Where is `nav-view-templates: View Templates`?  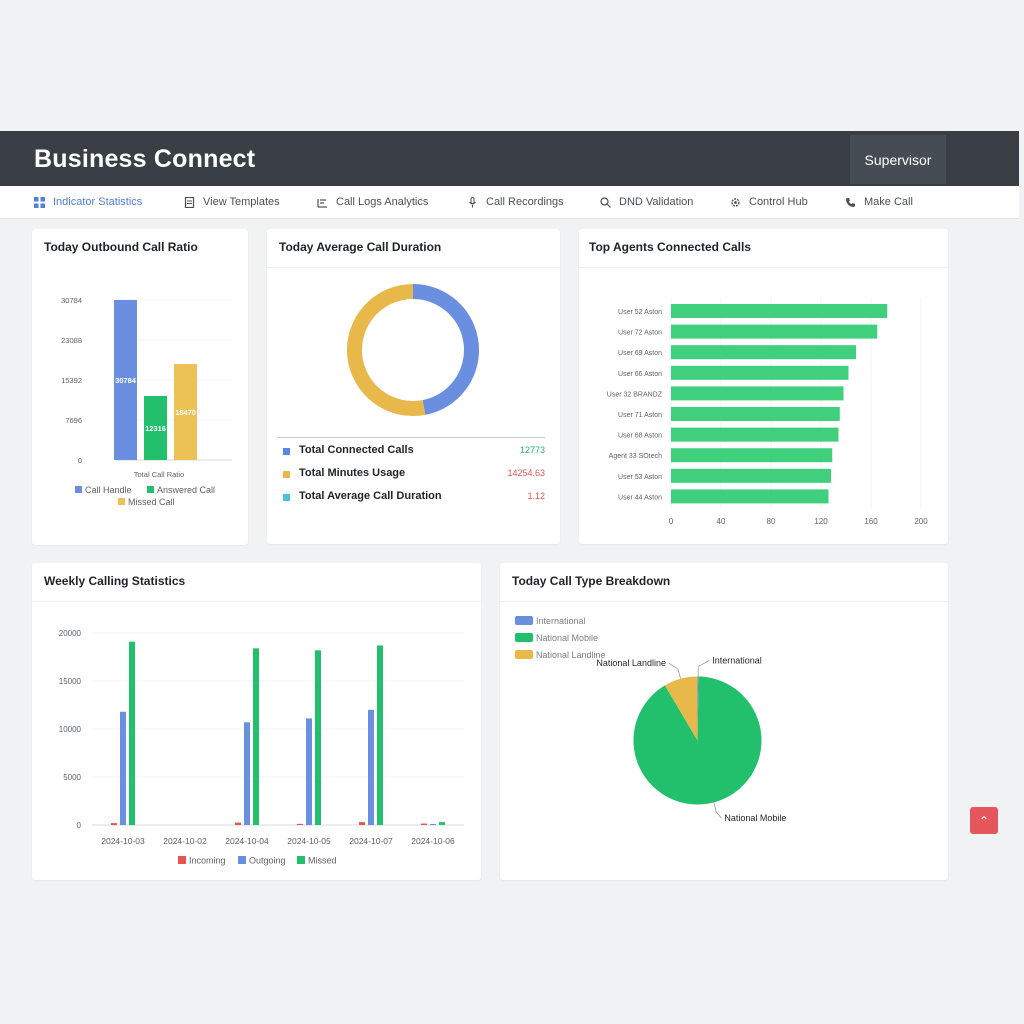 nav-view-templates: View Templates is located at coordinates (232, 202).